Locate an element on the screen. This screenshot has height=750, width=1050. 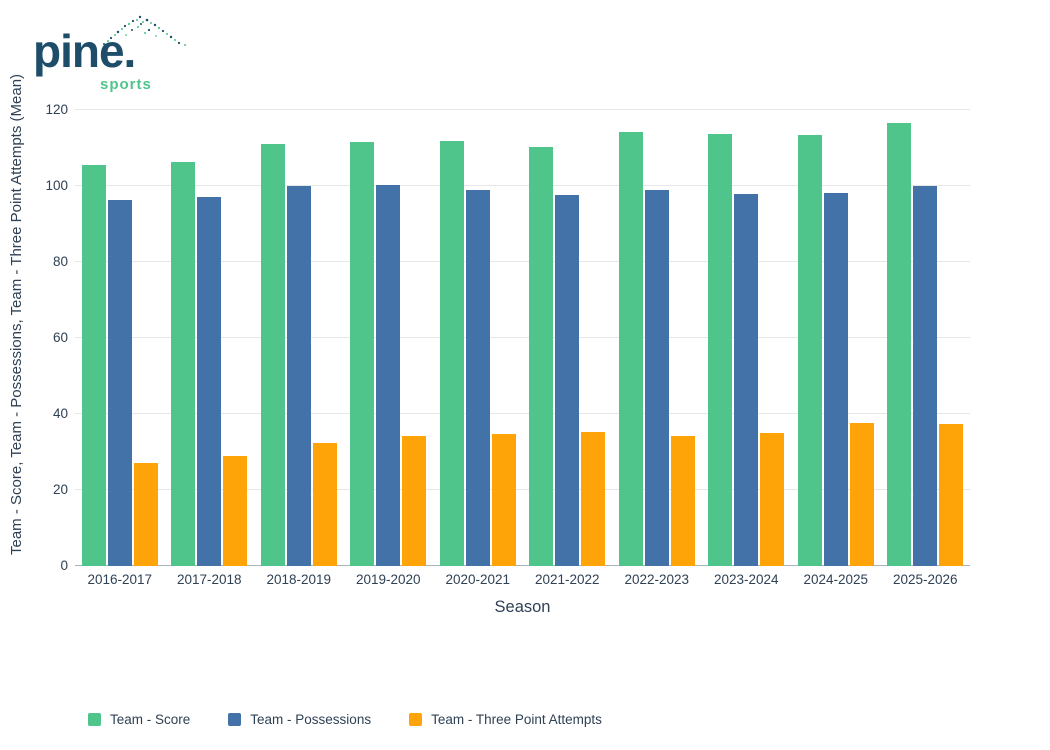
bar-group-2017-2018 is located at coordinates (209, 364).